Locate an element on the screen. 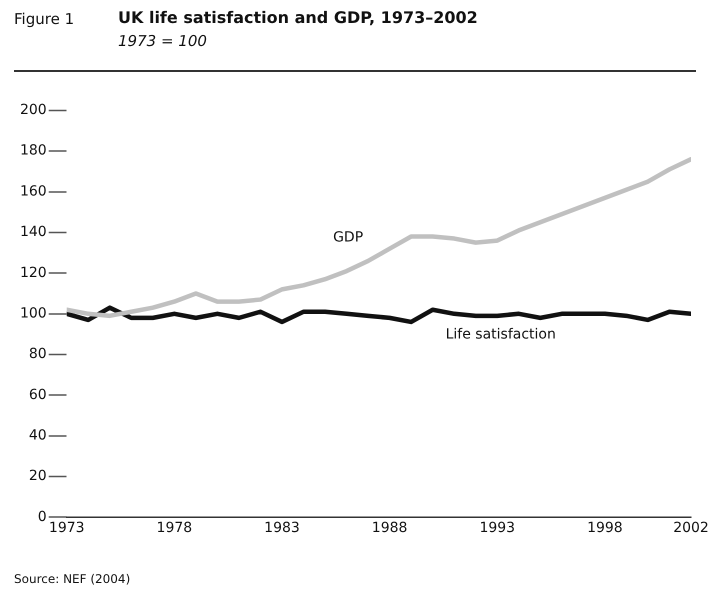  y-tick-label: 0 is located at coordinates (42, 516).